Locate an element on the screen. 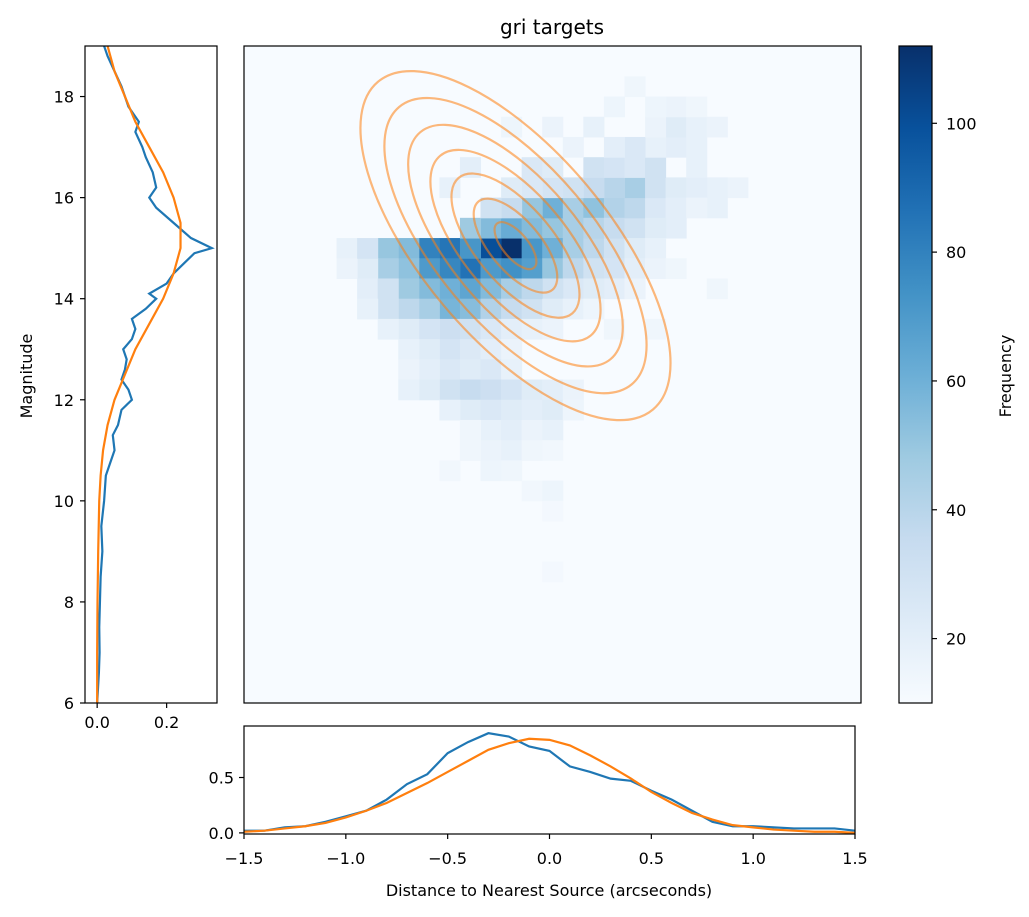 The width and height of the screenshot is (1029, 917). colorbar-label: Frequency is located at coordinates (1005, 376).